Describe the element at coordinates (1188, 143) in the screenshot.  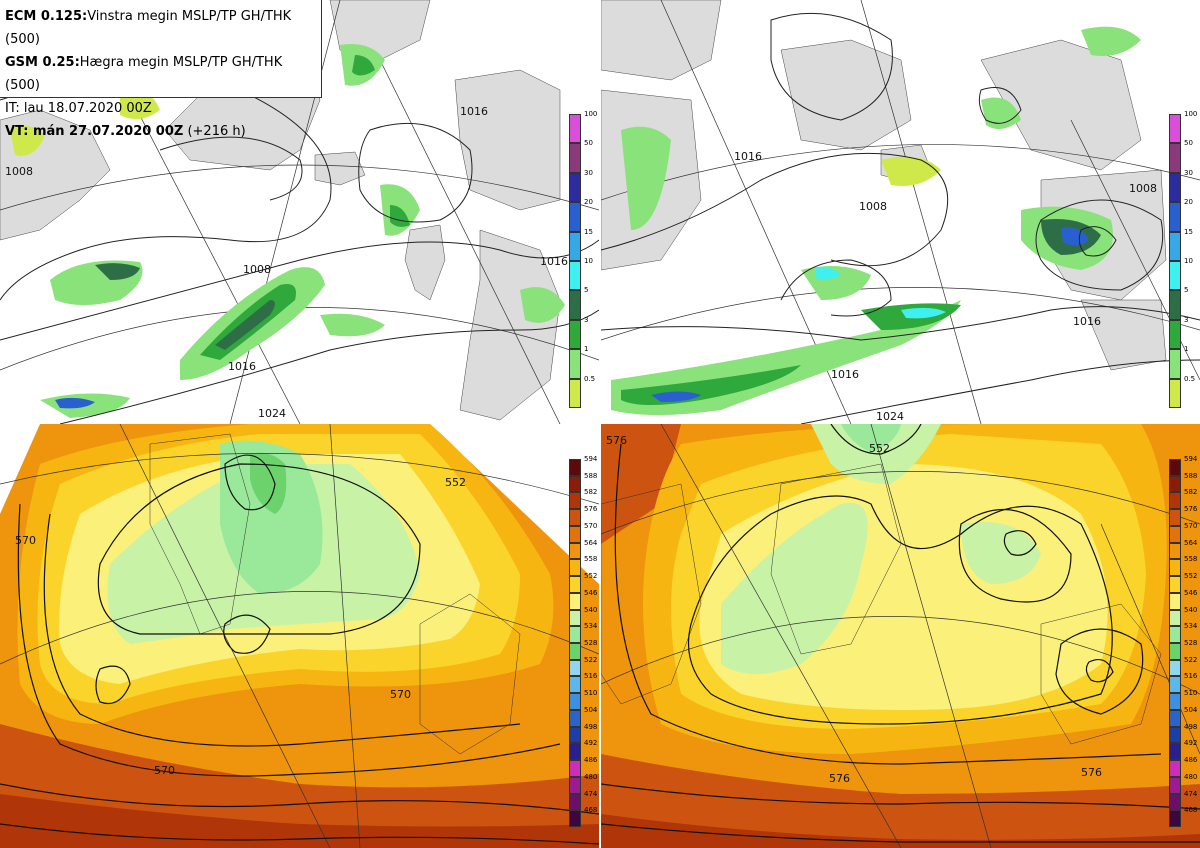
I see `colorbar-label: 50` at that location.